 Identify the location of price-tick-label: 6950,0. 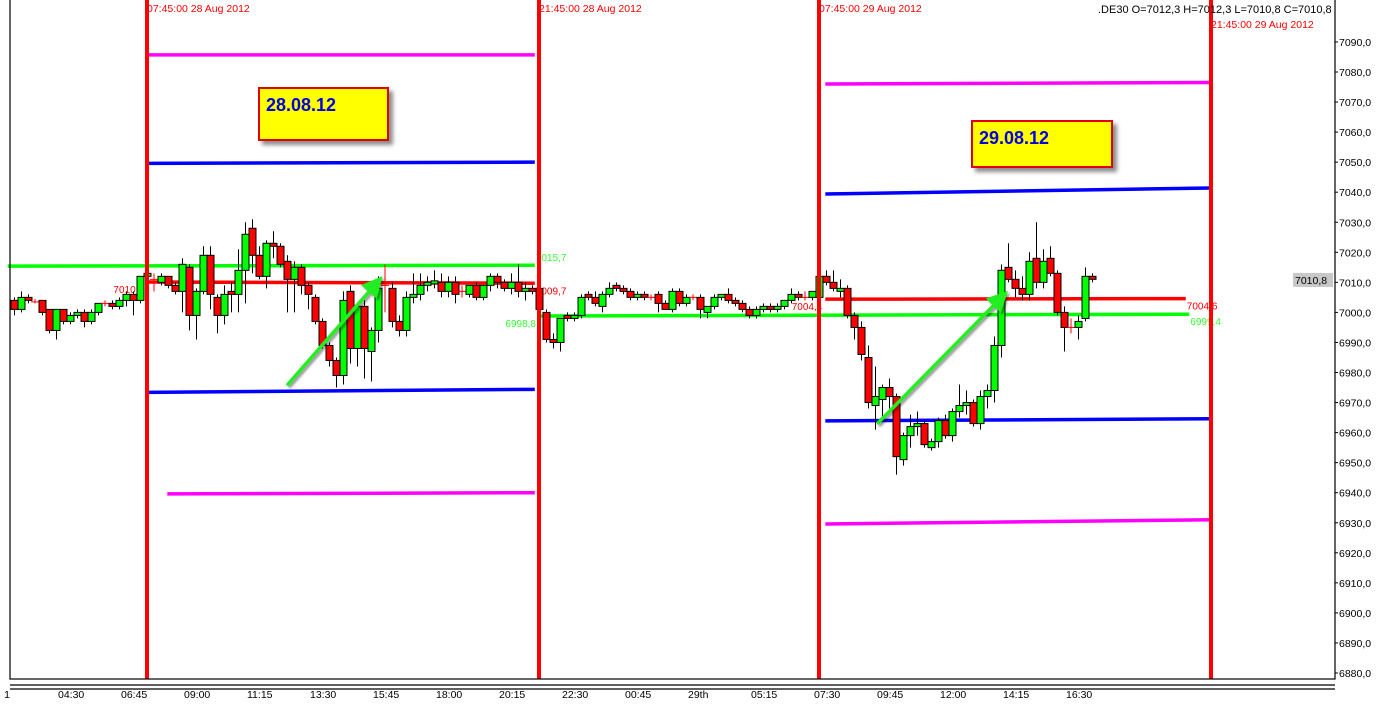
(1355, 464).